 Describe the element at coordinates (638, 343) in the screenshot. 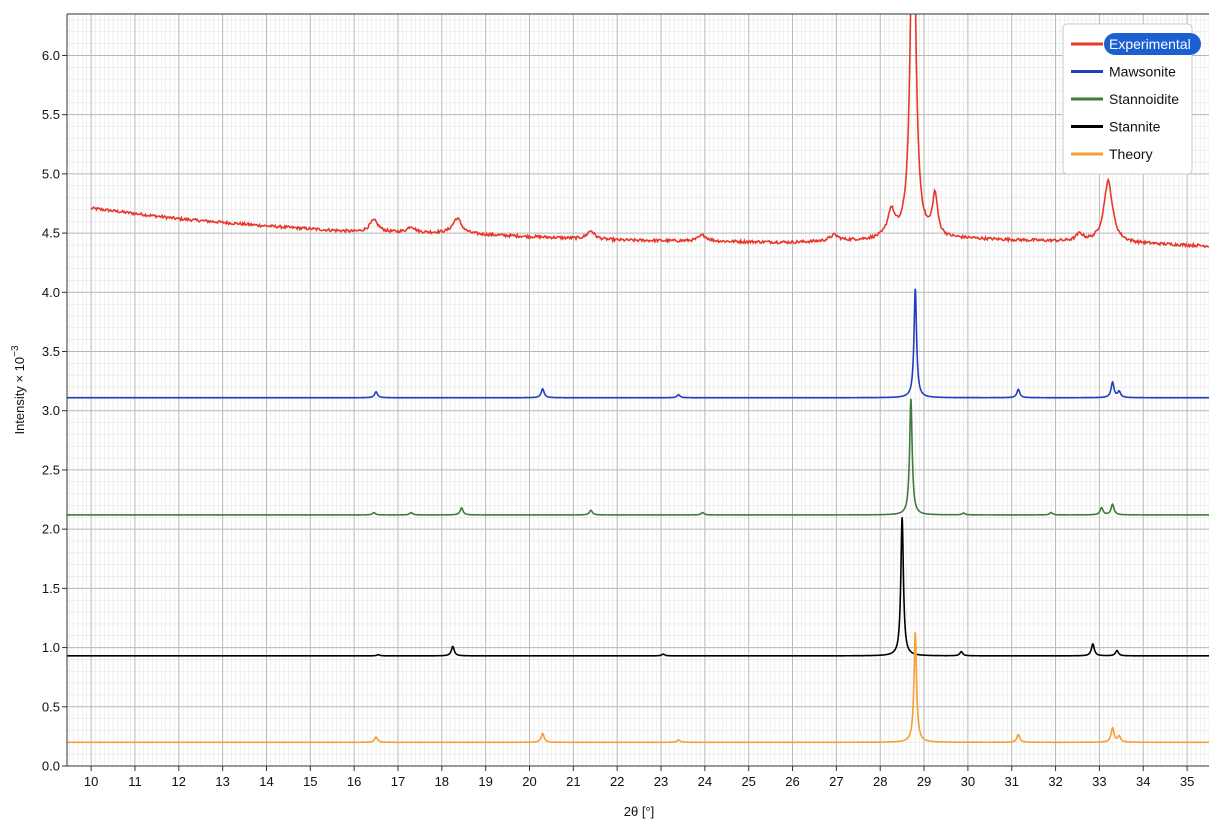

I see `series-line-mawsonite` at that location.